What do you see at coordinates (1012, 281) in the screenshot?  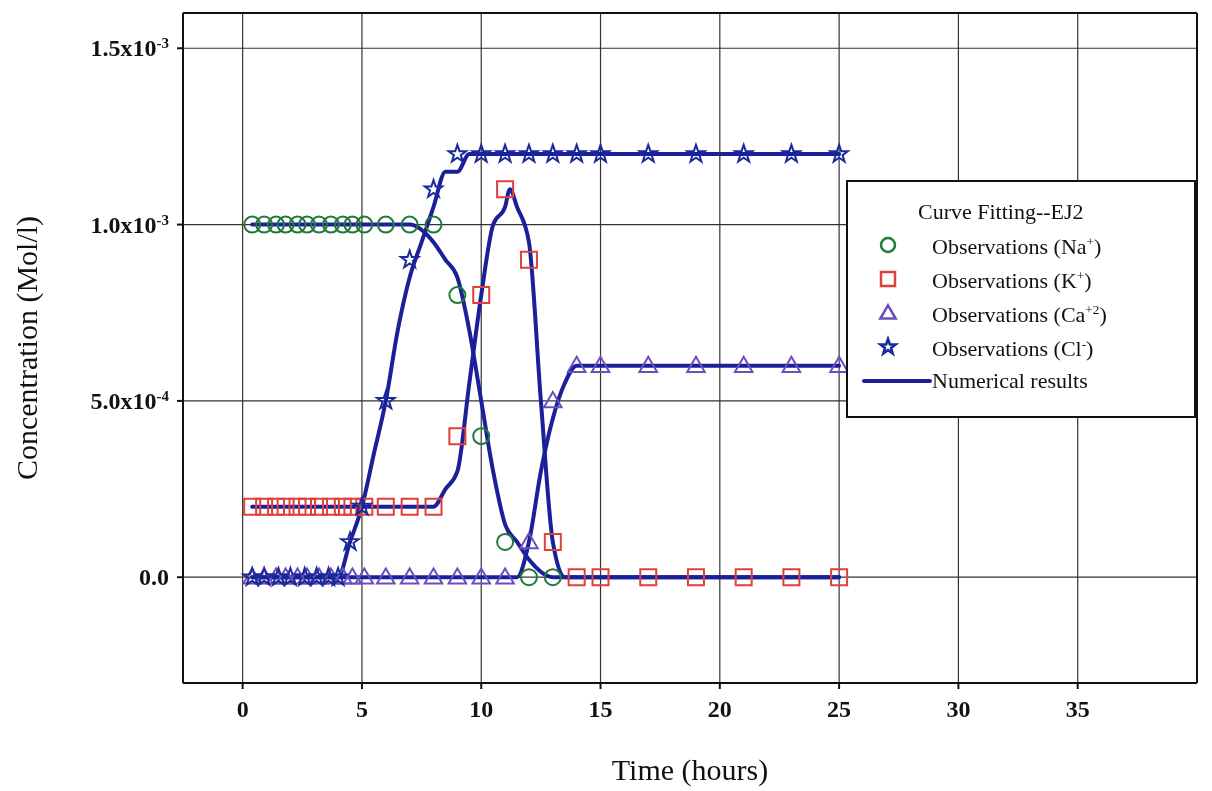 I see `legend-label: Observations (K$^{+}$)` at bounding box center [1012, 281].